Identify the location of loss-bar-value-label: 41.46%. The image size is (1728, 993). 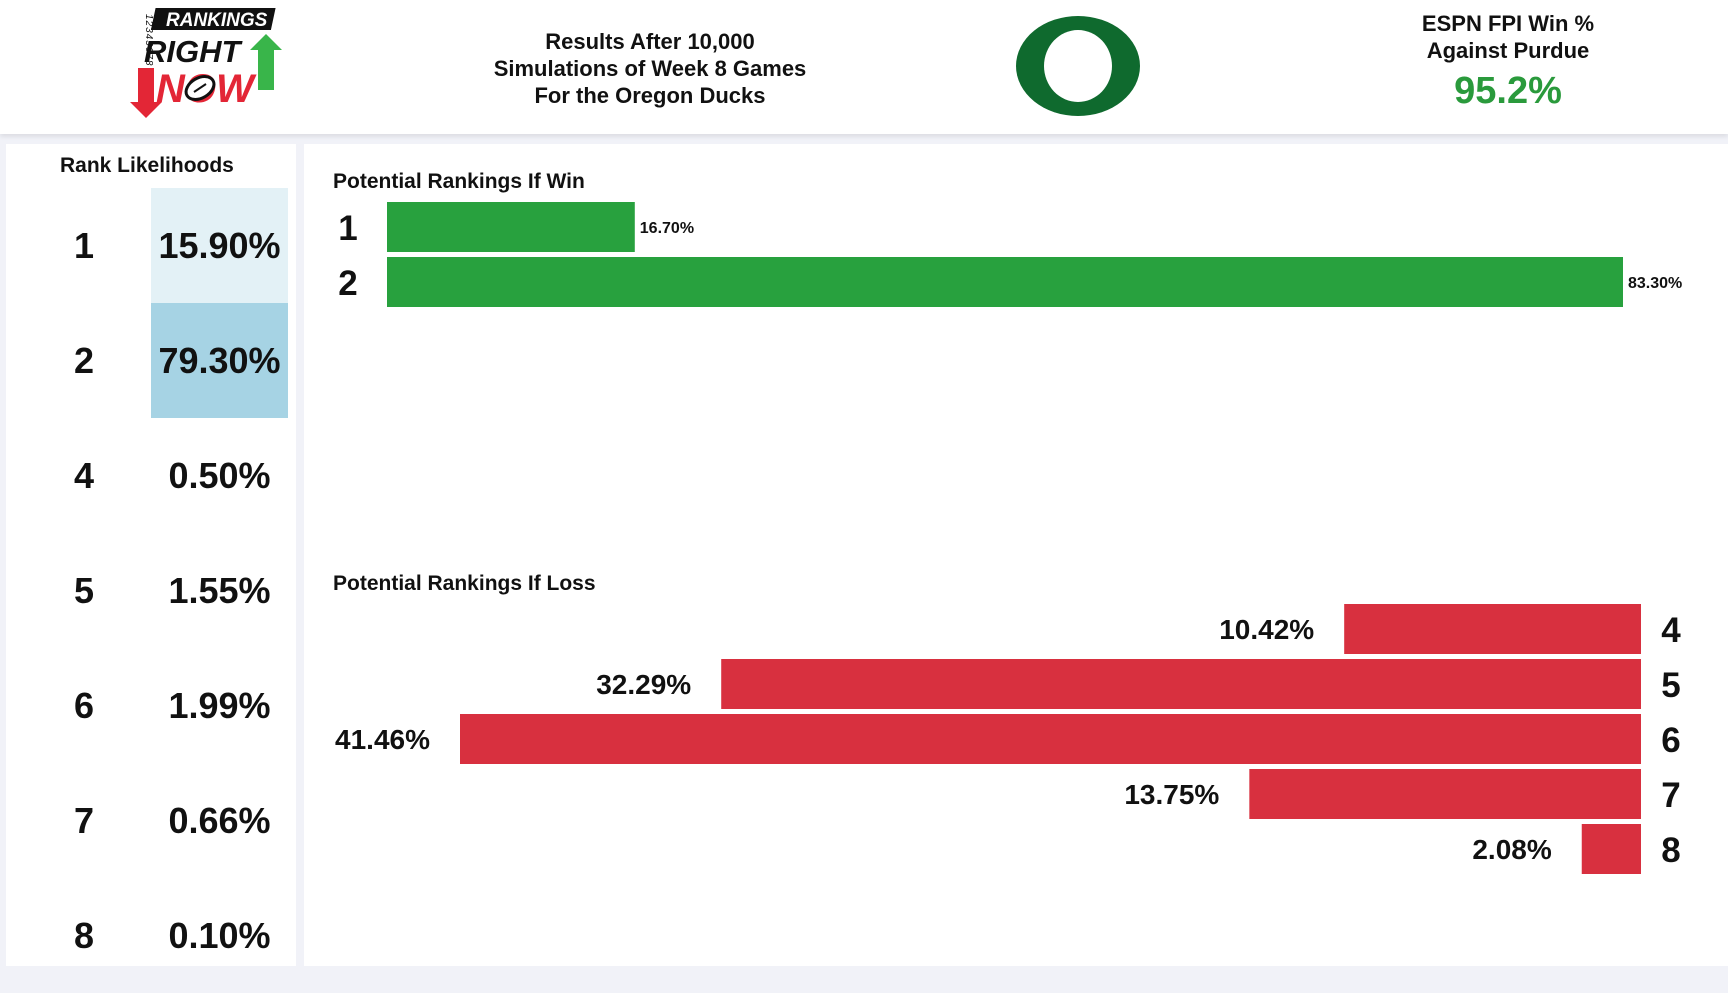
(382, 739).